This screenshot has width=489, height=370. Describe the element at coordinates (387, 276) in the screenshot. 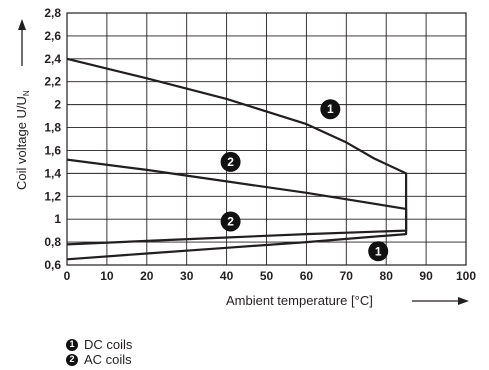

I see `x-tick-label: 80` at that location.